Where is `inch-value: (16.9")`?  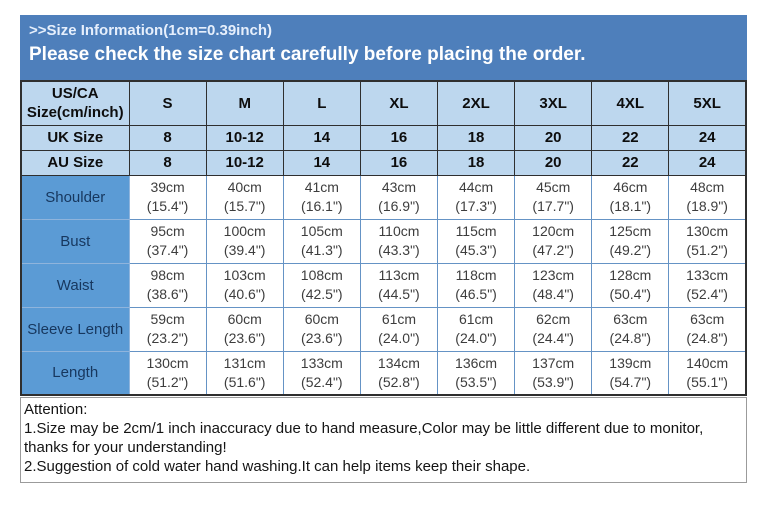 inch-value: (16.9") is located at coordinates (399, 206).